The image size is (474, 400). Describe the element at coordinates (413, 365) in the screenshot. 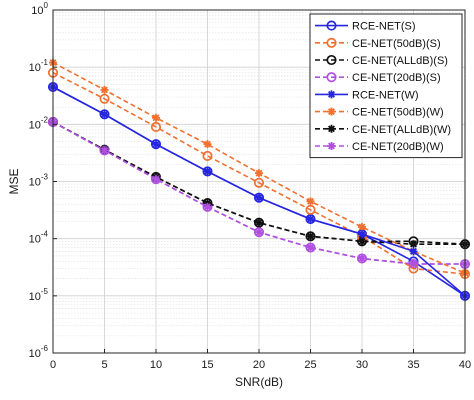

I see `x-tick-label: 35` at that location.